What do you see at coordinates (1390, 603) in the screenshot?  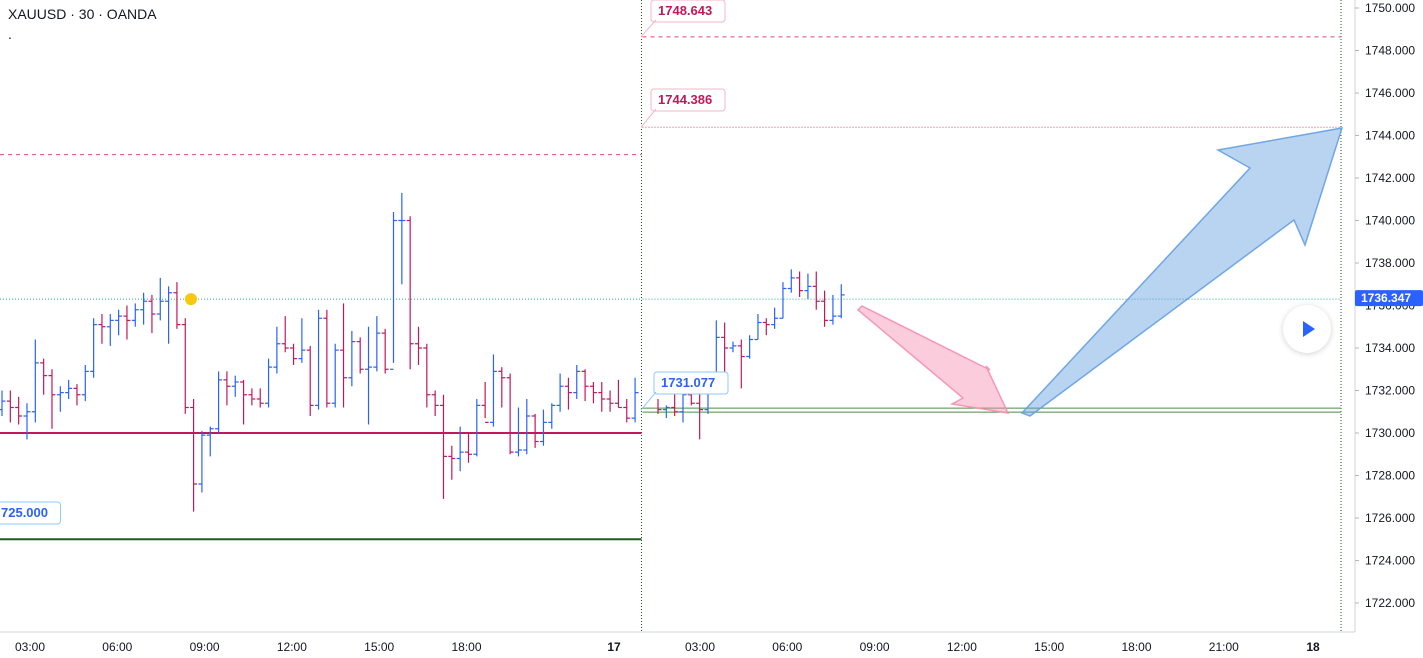 I see `price-tick-label: 1722.000` at bounding box center [1390, 603].